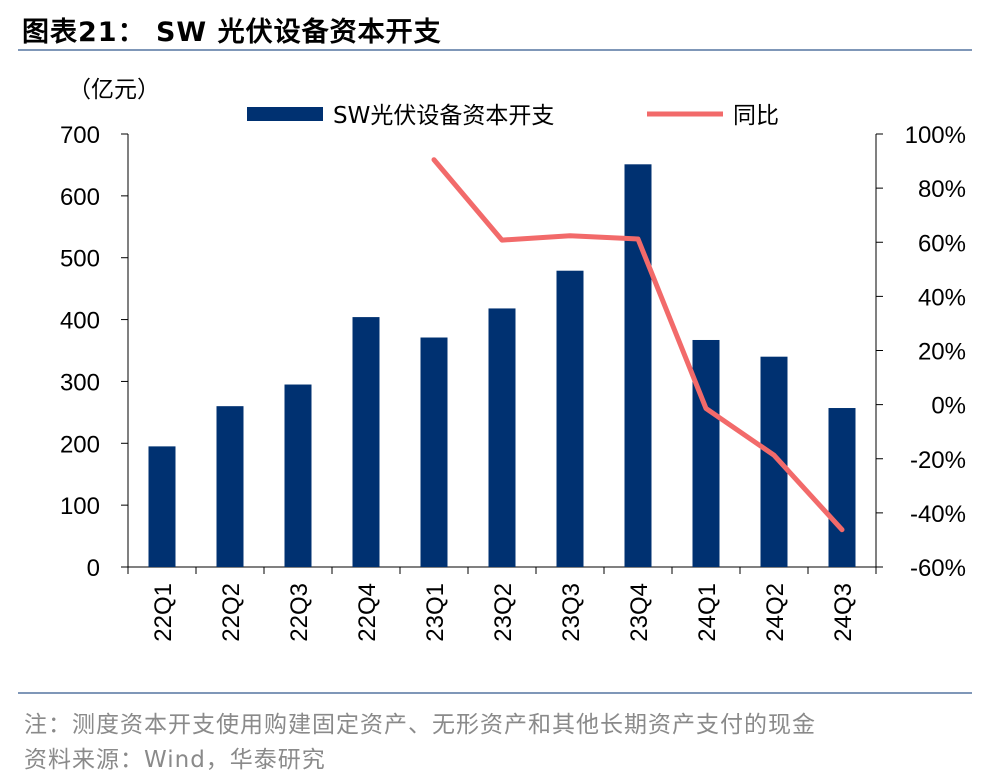  I want to click on legend-bar-label: SW光伏设备资本开支, so click(443, 116).